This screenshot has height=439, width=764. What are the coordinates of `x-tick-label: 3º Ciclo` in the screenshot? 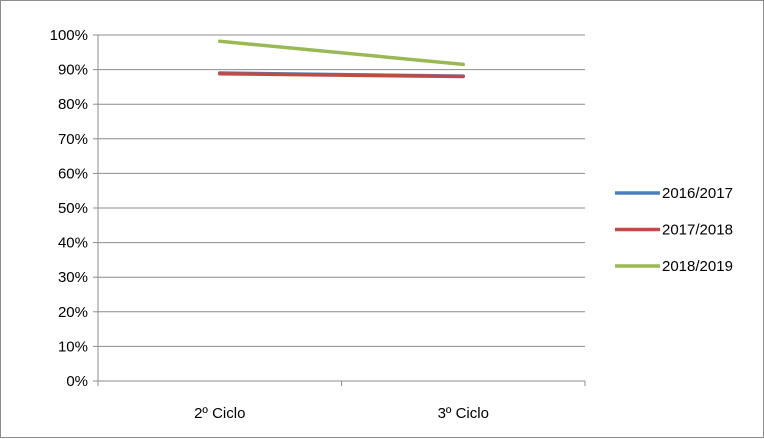 It's located at (463, 413).